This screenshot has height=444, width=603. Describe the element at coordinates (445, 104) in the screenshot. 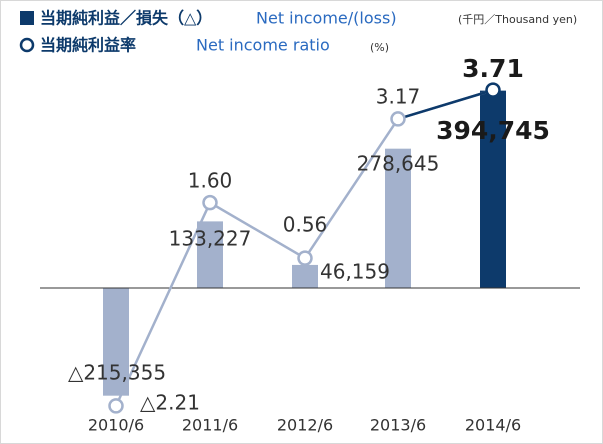

I see `ratio-line-last` at that location.